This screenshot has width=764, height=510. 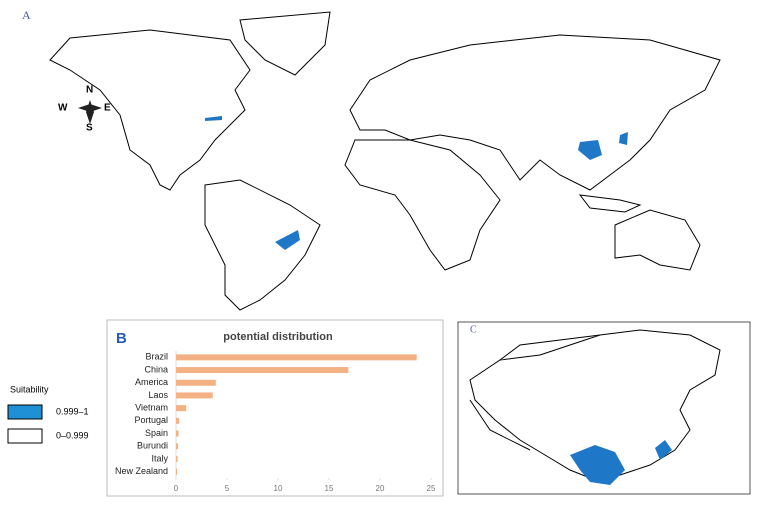 I want to click on compass-w: W, so click(x=63, y=108).